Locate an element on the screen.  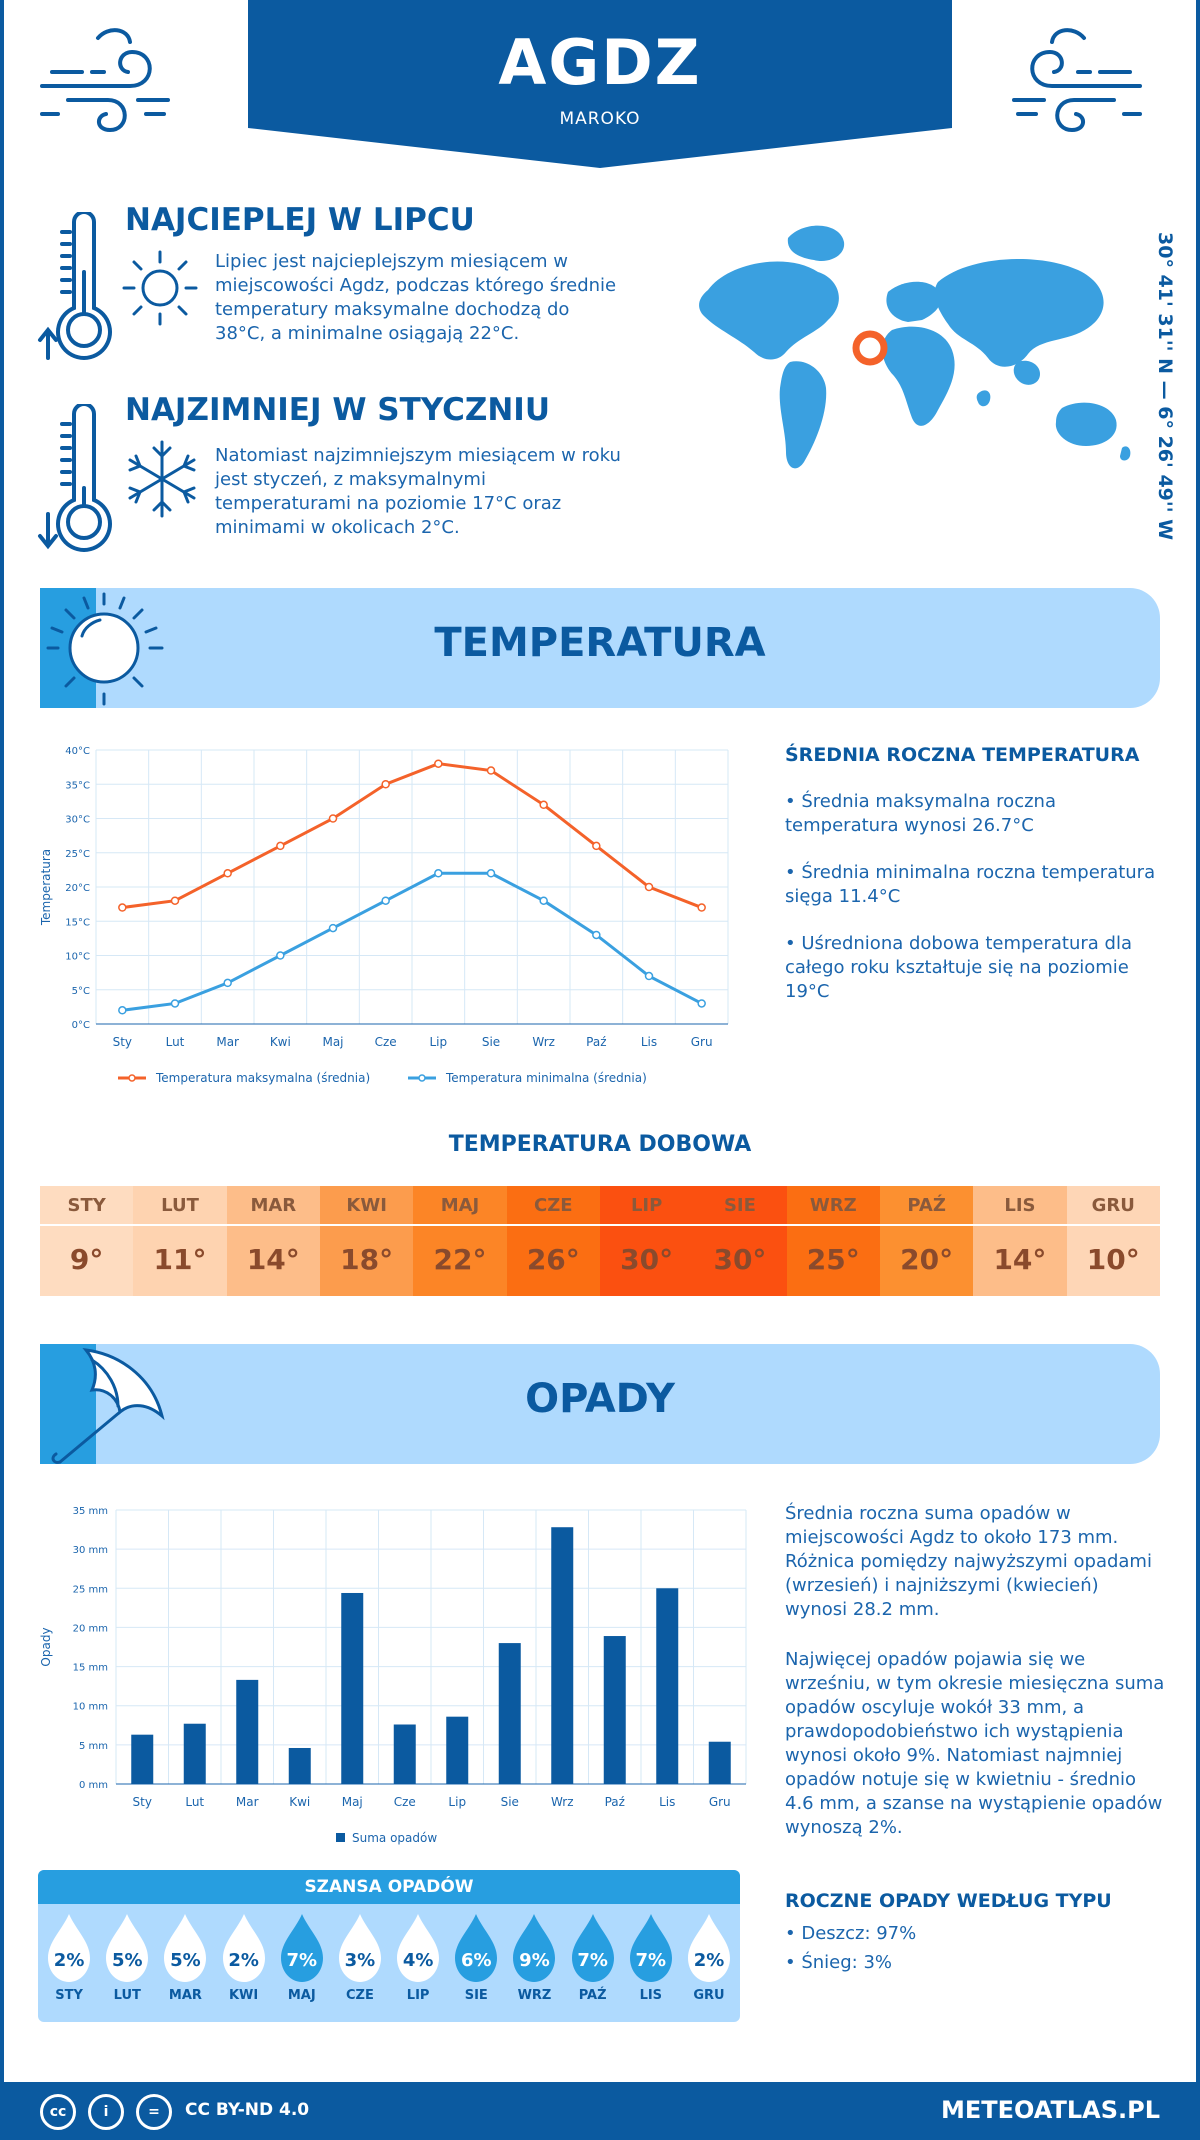
x-tick-label: Sie is located at coordinates (510, 1802).